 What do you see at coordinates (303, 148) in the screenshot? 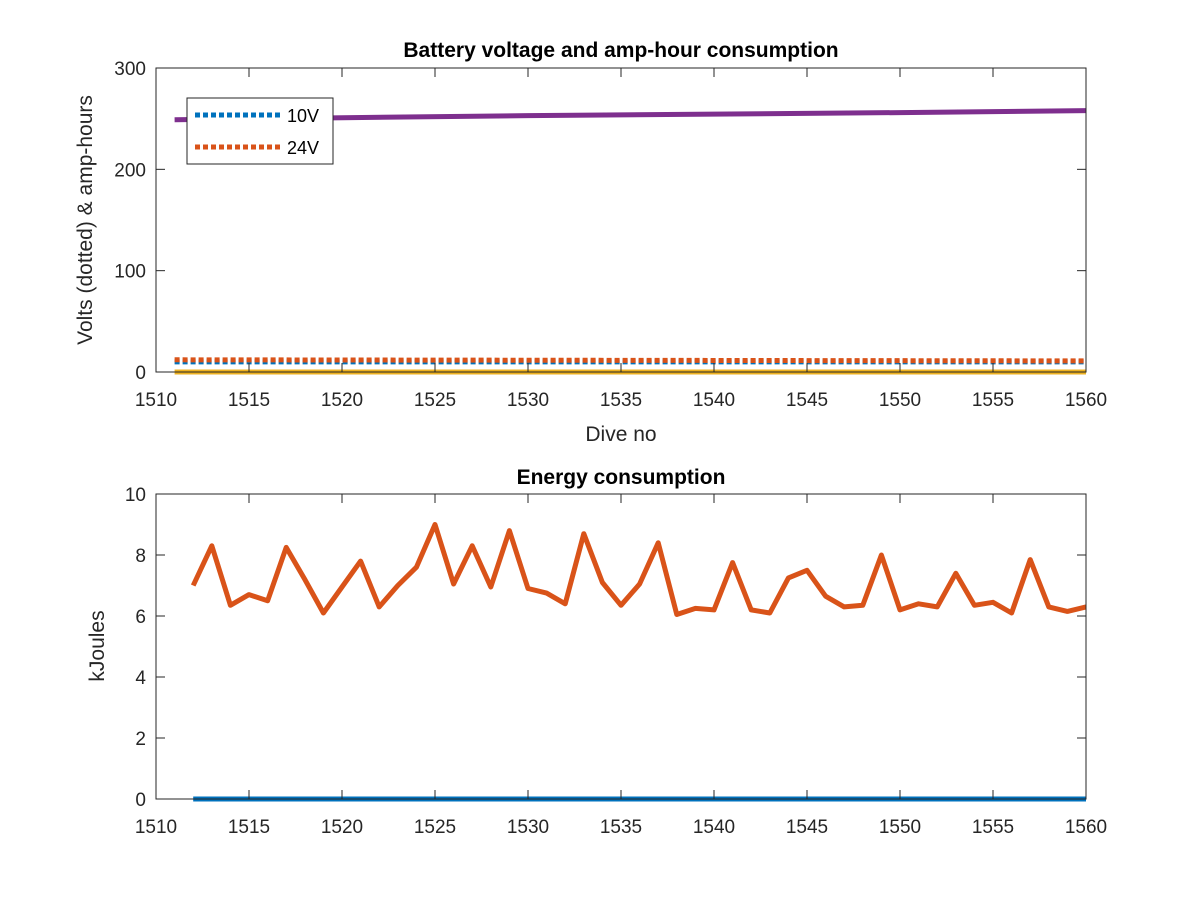
I see `legend-label: 24V` at bounding box center [303, 148].